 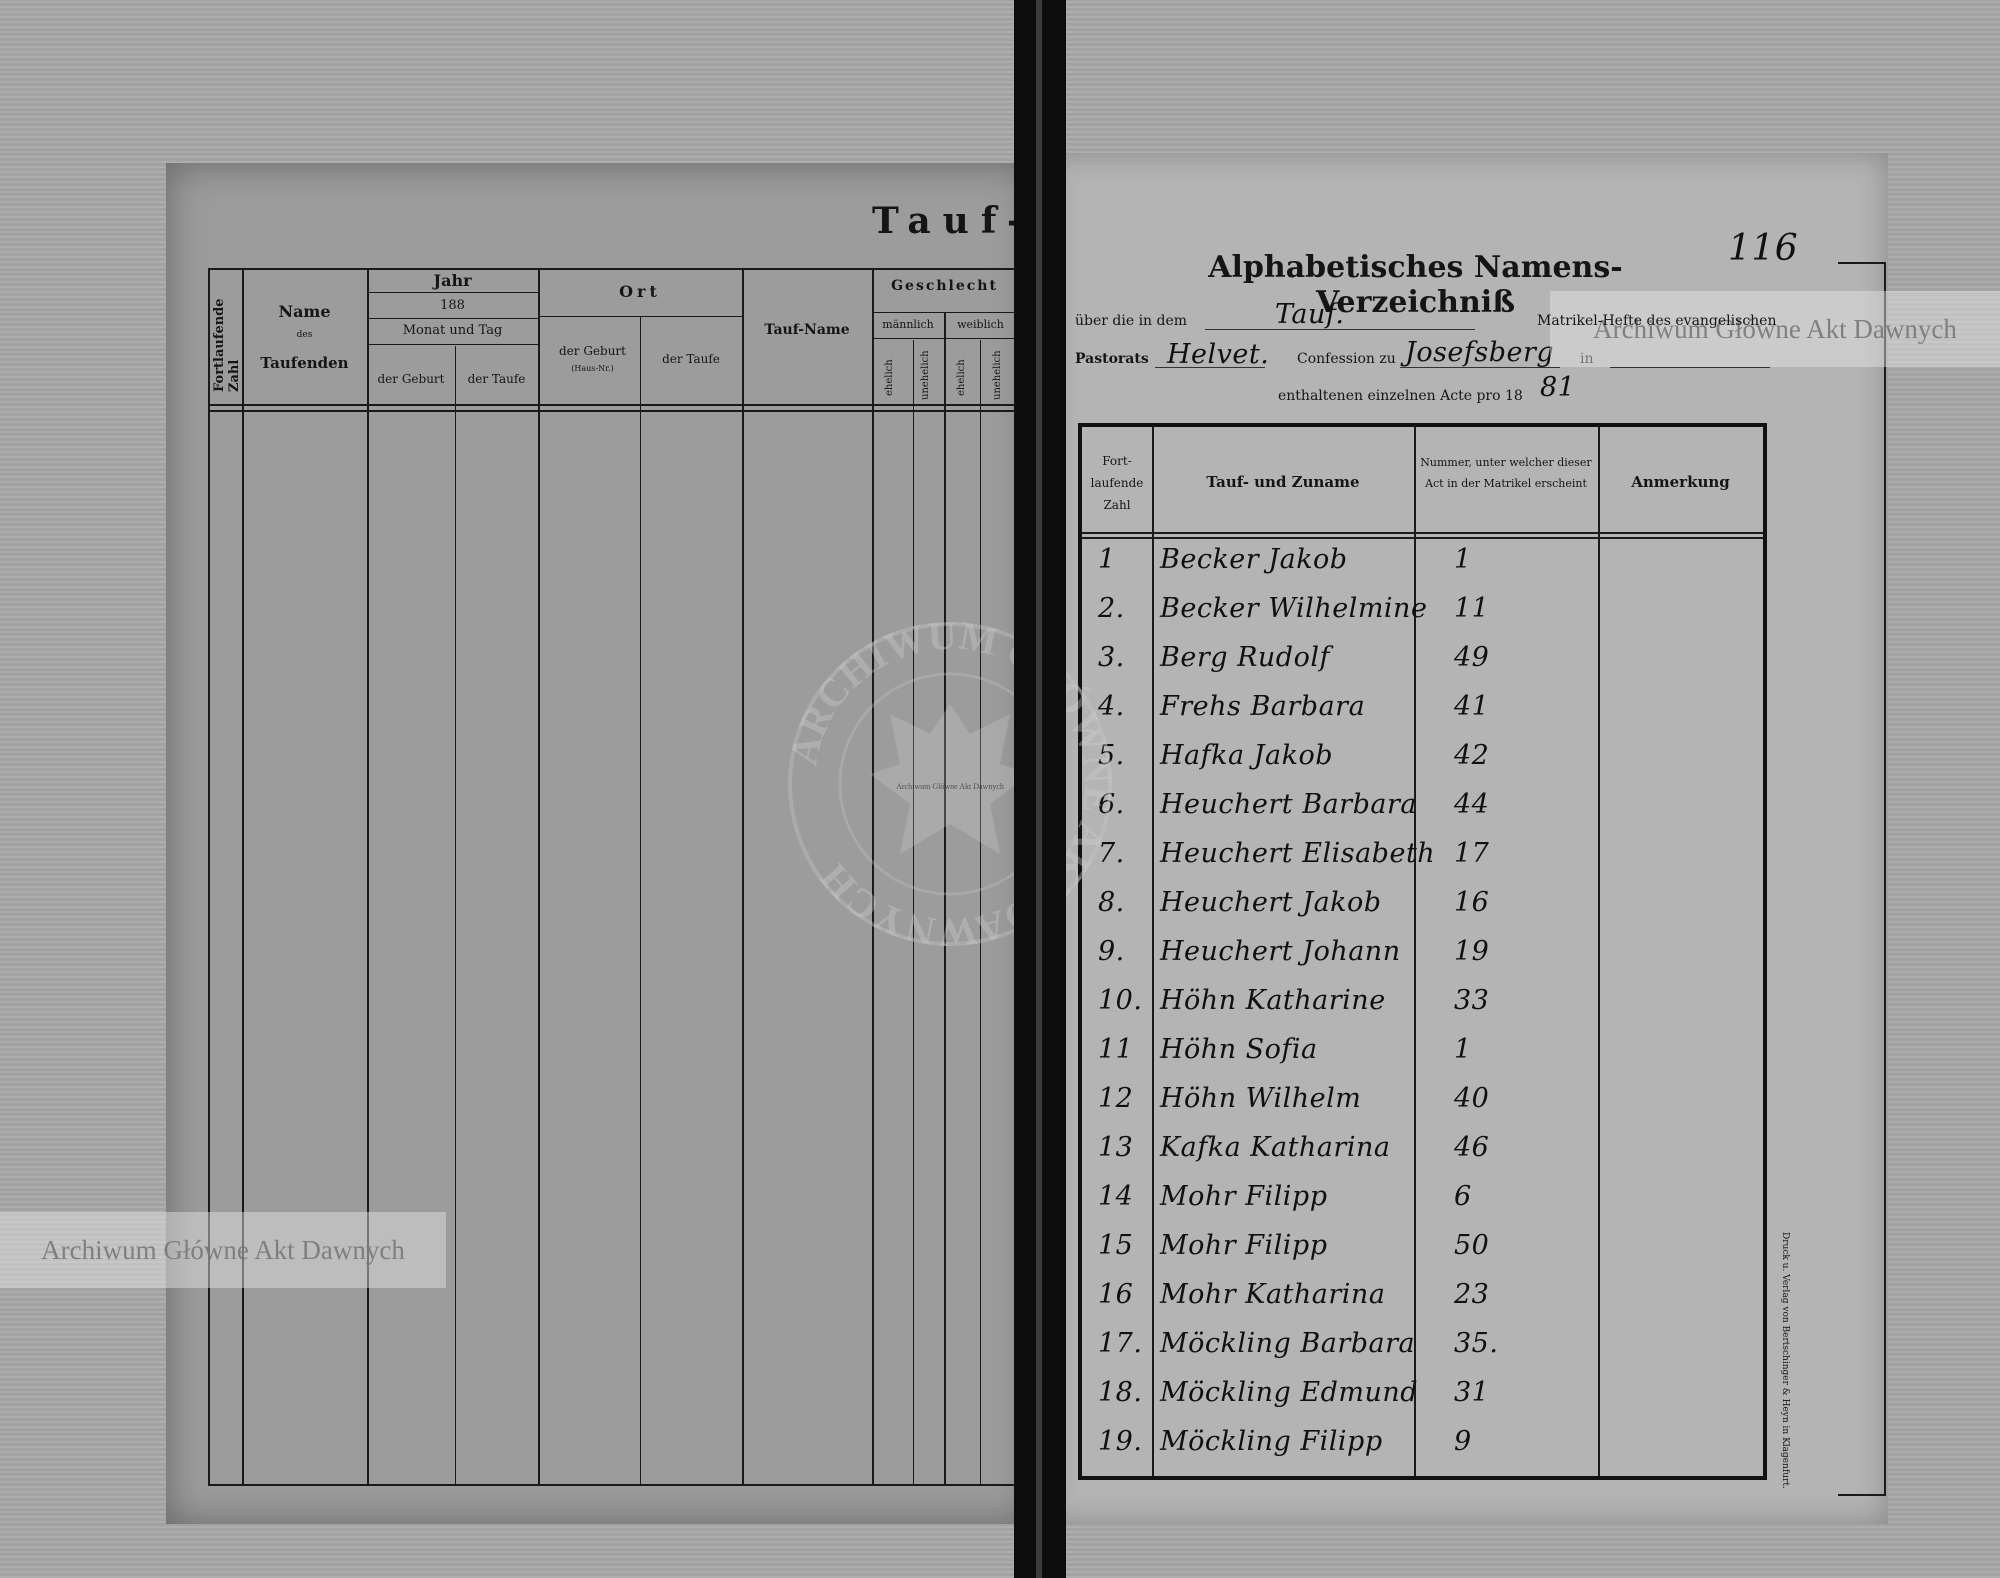 What do you see at coordinates (1422, 1050) in the screenshot?
I see `index-entry-row: 11 Höhn Sofia 1` at bounding box center [1422, 1050].